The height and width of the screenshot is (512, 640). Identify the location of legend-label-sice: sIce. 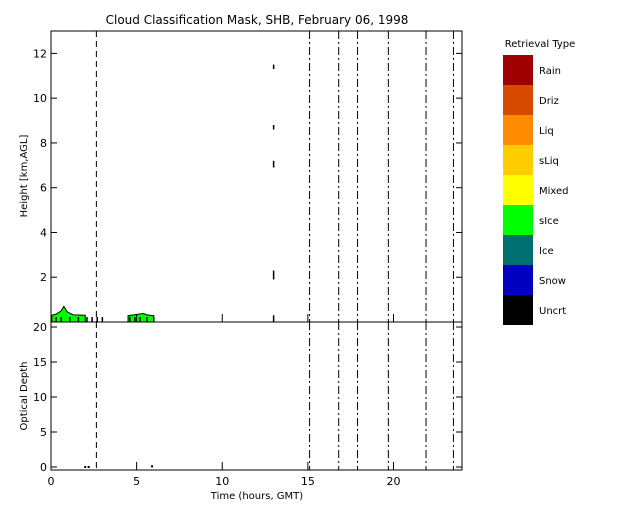
(549, 221).